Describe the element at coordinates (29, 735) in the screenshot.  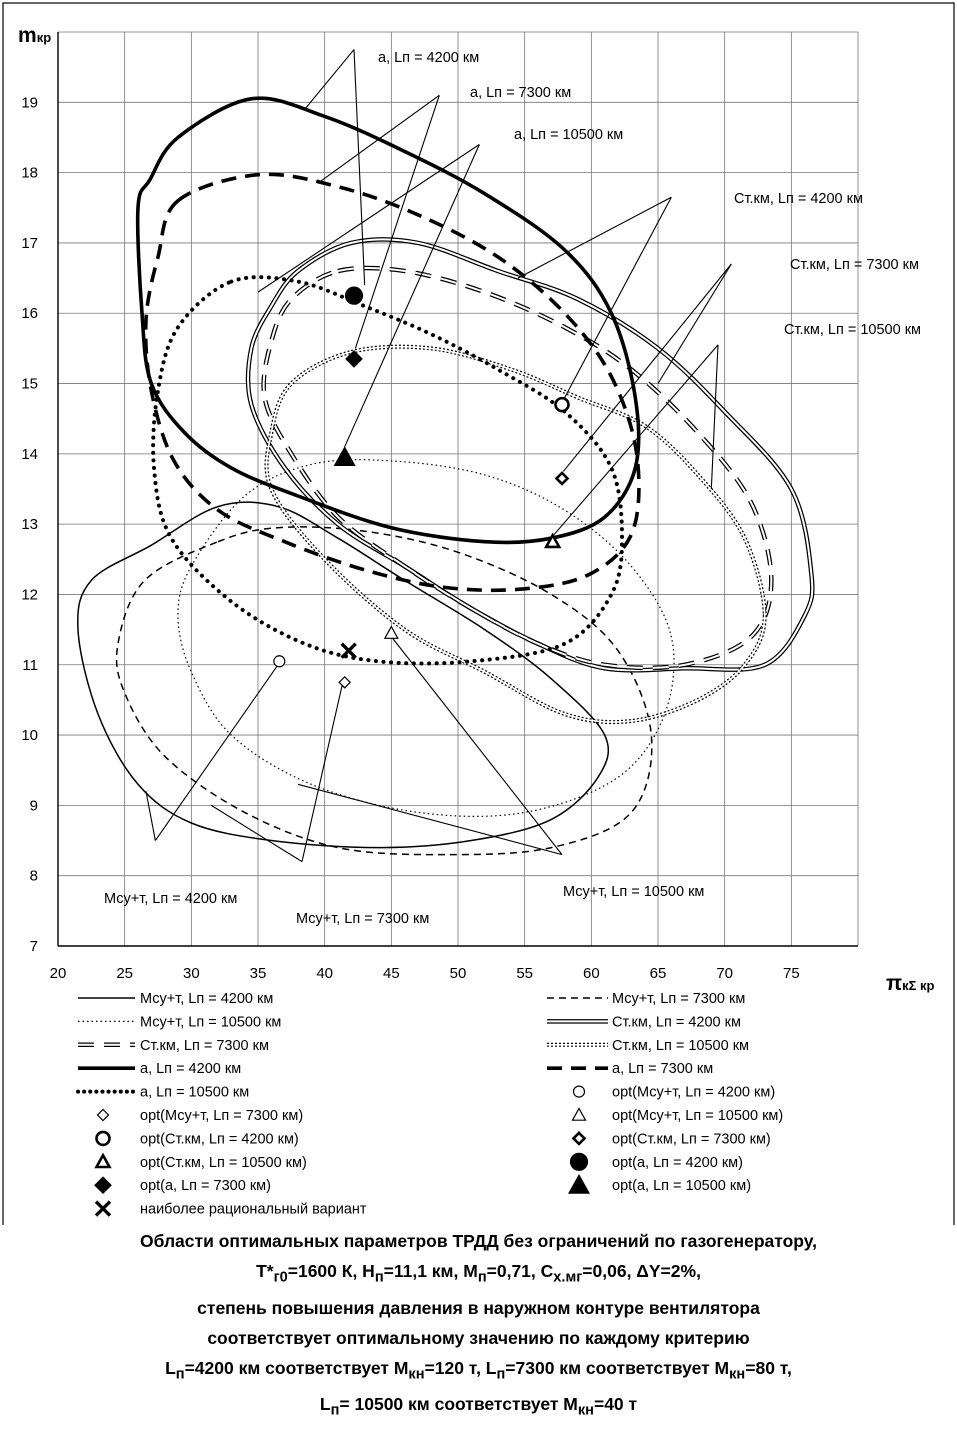
I see `y-tick-label: 10` at that location.